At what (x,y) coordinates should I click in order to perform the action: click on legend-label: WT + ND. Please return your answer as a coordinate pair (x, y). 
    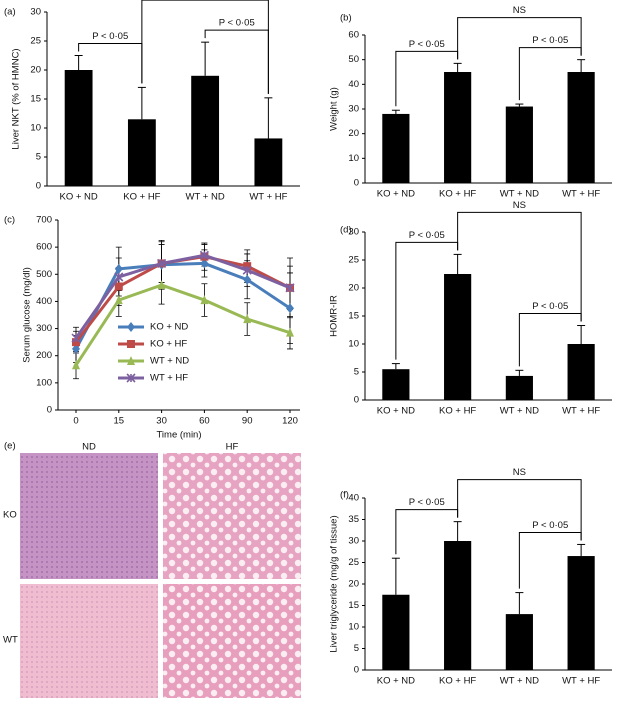
    Looking at the image, I should click on (169, 361).